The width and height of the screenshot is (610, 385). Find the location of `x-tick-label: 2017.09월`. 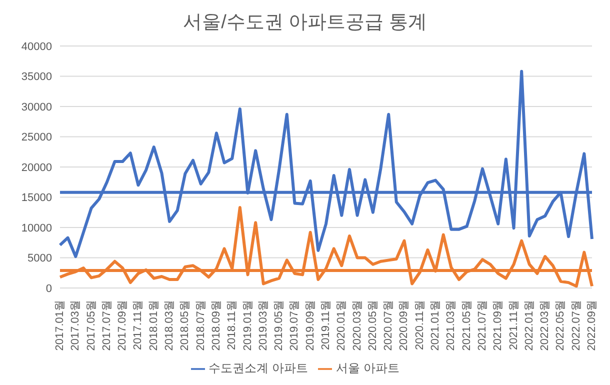

x-tick-label: 2017.09월 is located at coordinates (122, 325).